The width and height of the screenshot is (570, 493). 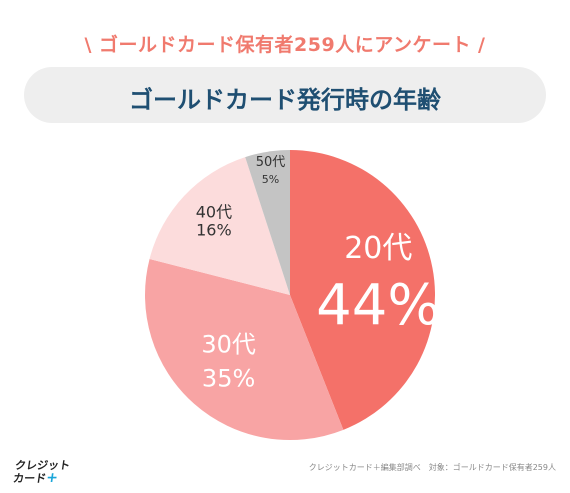 I want to click on logo-line1: クレジット, so click(x=42, y=465).